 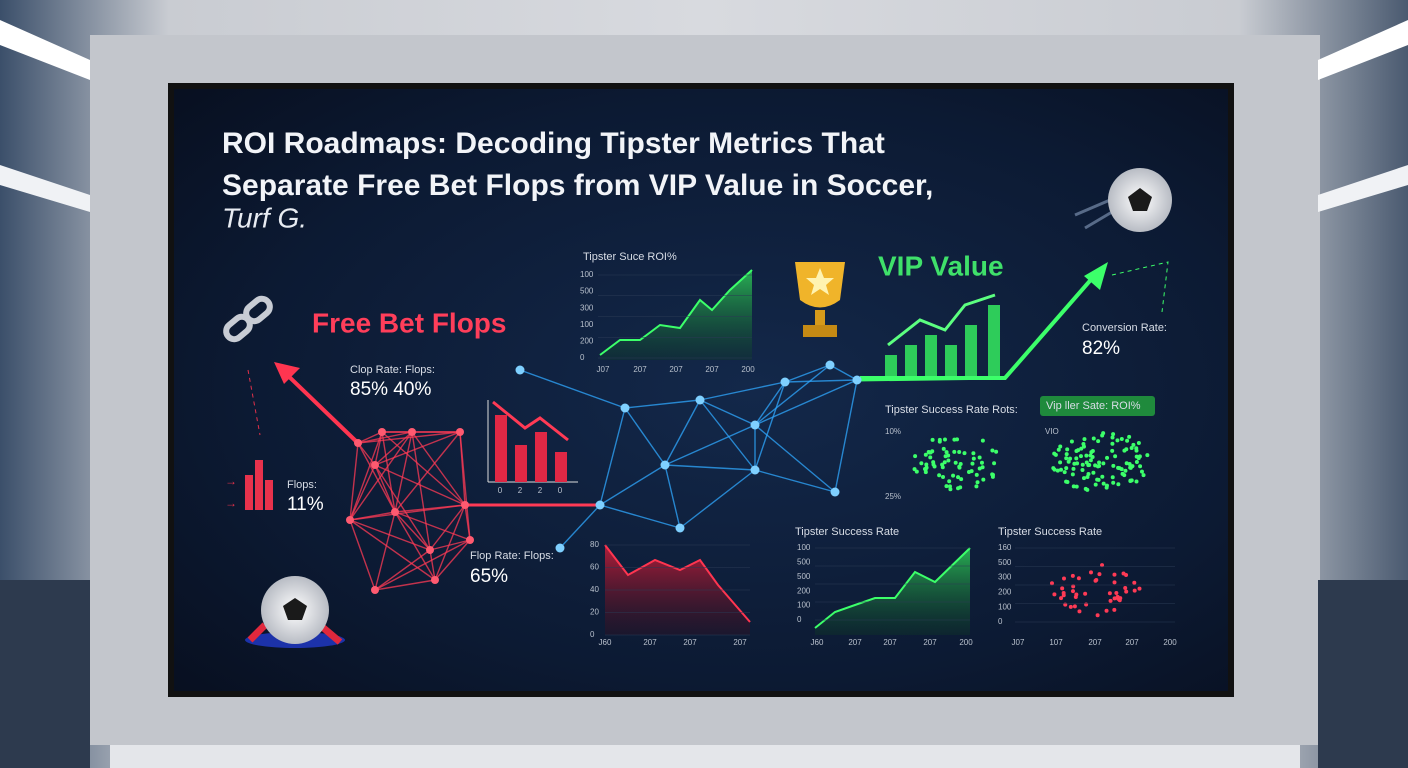 I want to click on ceiling-light, so click(x=1363, y=50).